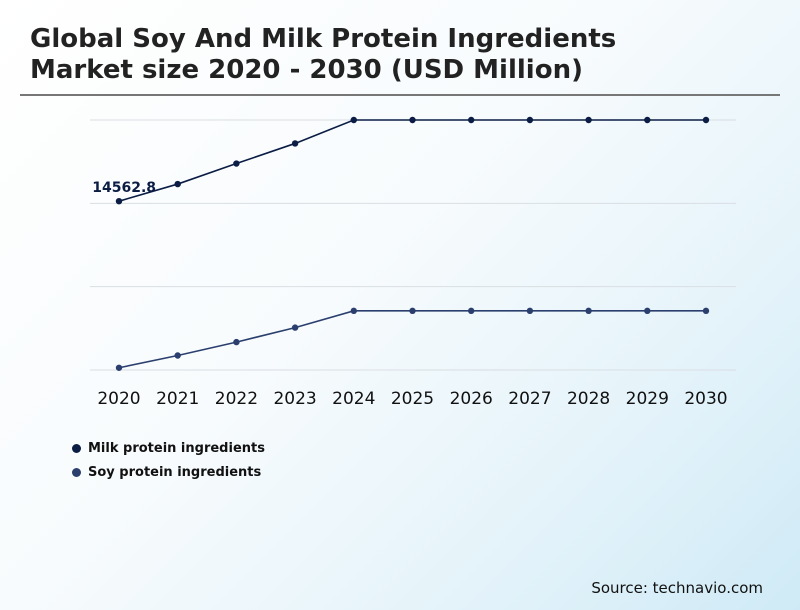 The height and width of the screenshot is (610, 800). What do you see at coordinates (400, 95) in the screenshot?
I see `title-divider` at bounding box center [400, 95].